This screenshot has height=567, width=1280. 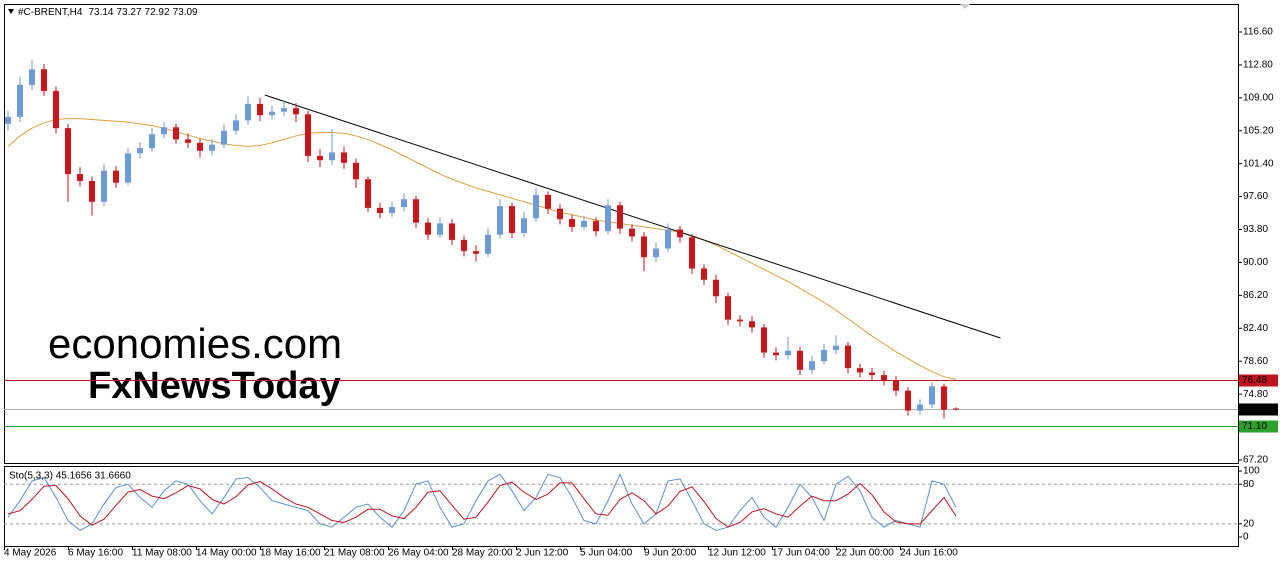 I want to click on menu-arrow, so click(x=11, y=11).